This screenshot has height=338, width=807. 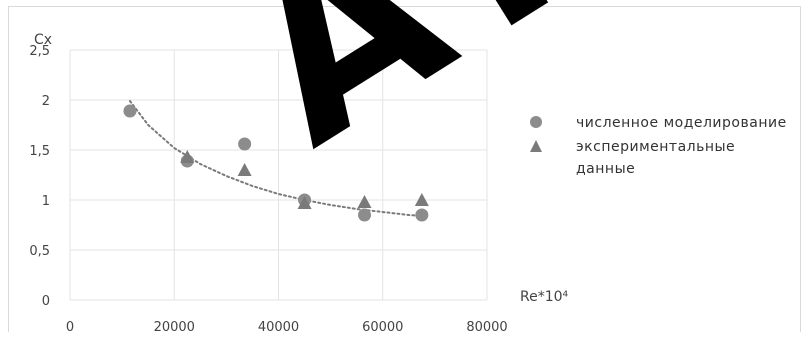 What do you see at coordinates (39, 151) in the screenshot?
I see `y-tick-label: 1,5` at bounding box center [39, 151].